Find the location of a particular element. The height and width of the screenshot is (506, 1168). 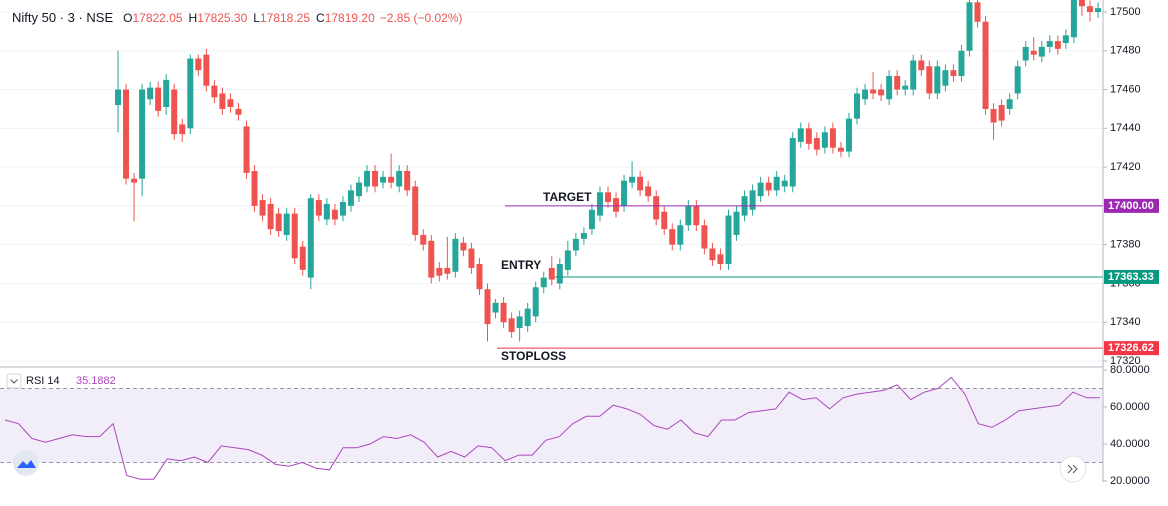

scroll-icon is located at coordinates (1072, 469).